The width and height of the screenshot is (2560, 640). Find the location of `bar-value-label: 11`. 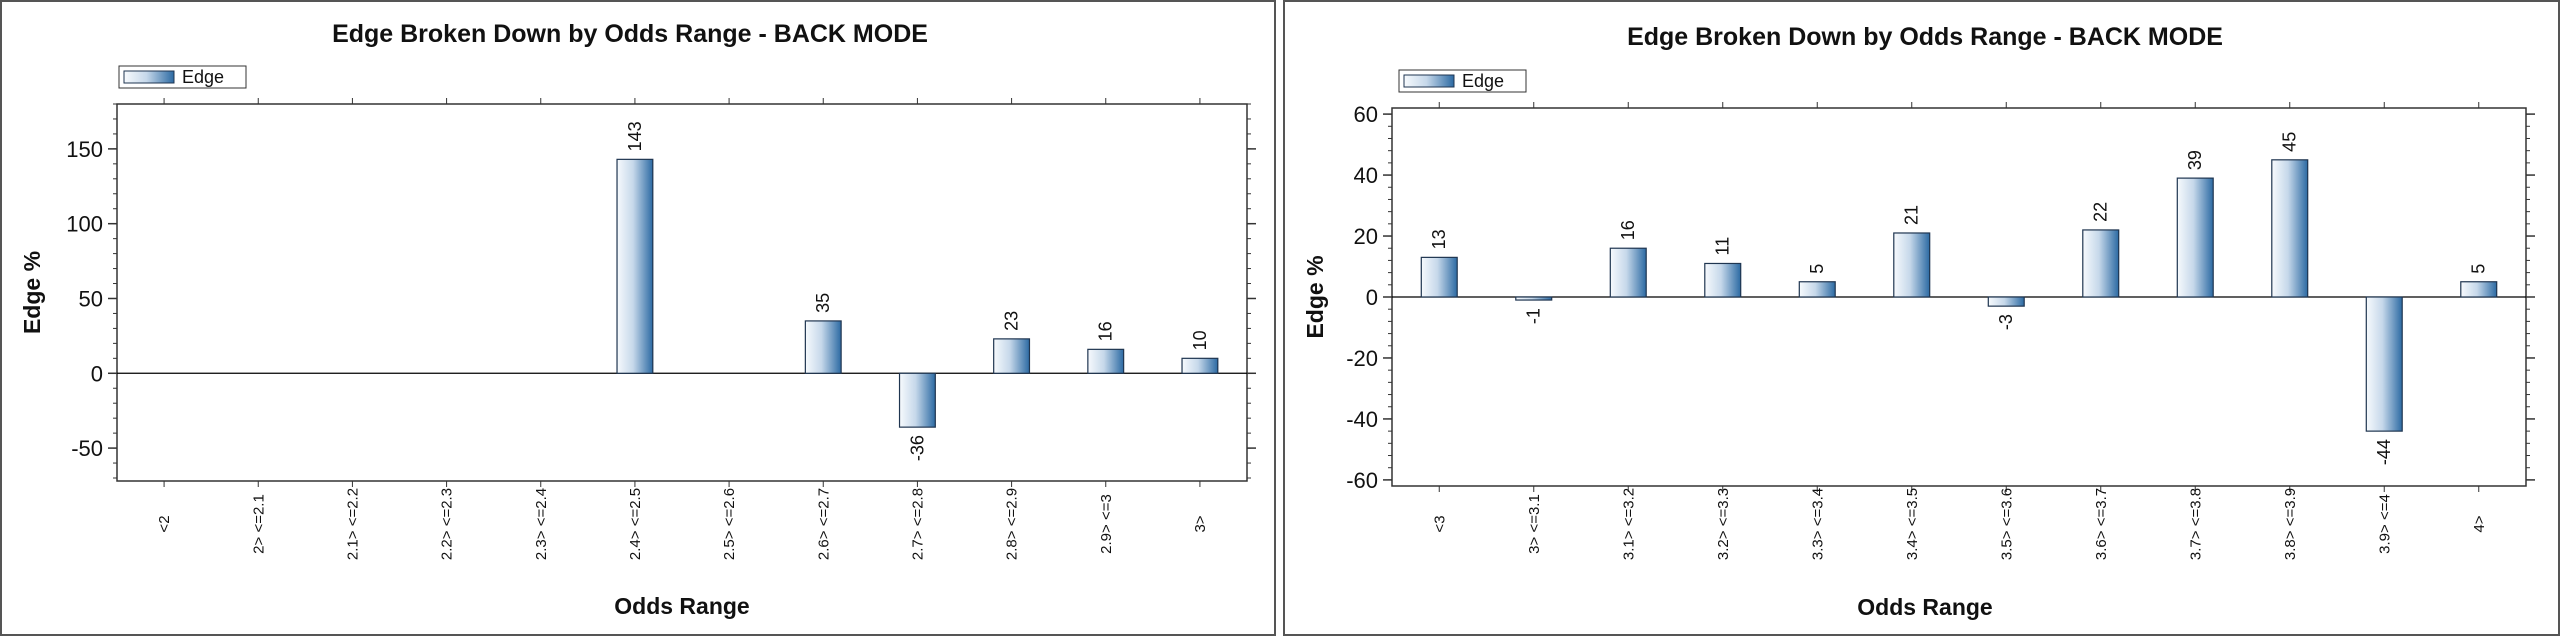

bar-value-label: 11 is located at coordinates (1723, 246).